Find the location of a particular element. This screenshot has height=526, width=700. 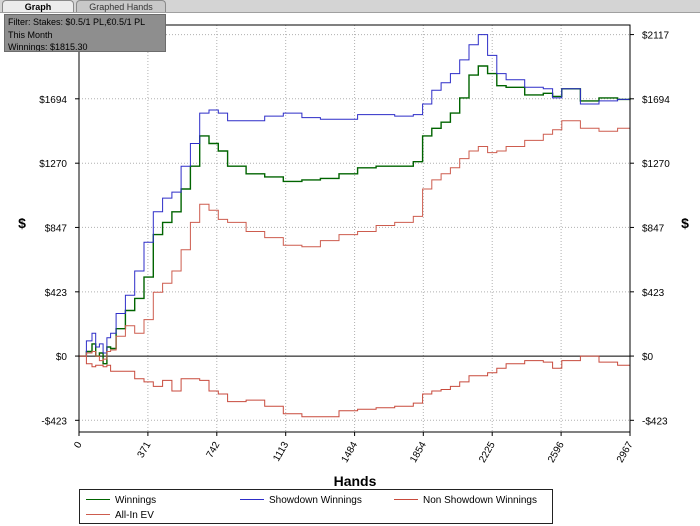

legend-item-allin-ev: All-In EV is located at coordinates (120, 516).